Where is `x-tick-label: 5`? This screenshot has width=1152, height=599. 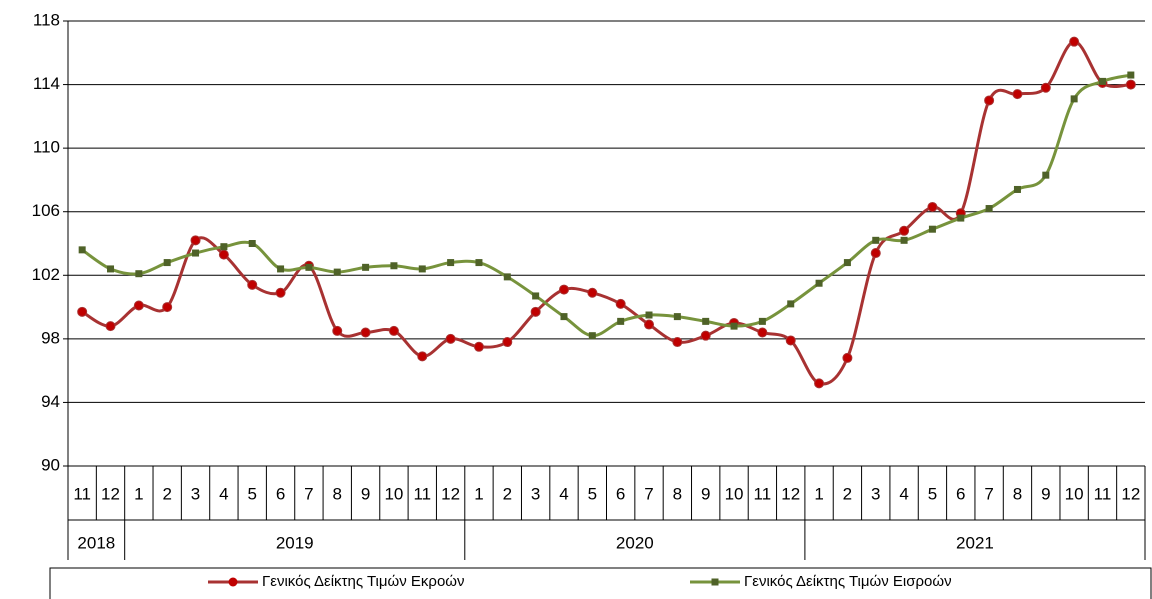
x-tick-label: 5 is located at coordinates (592, 493).